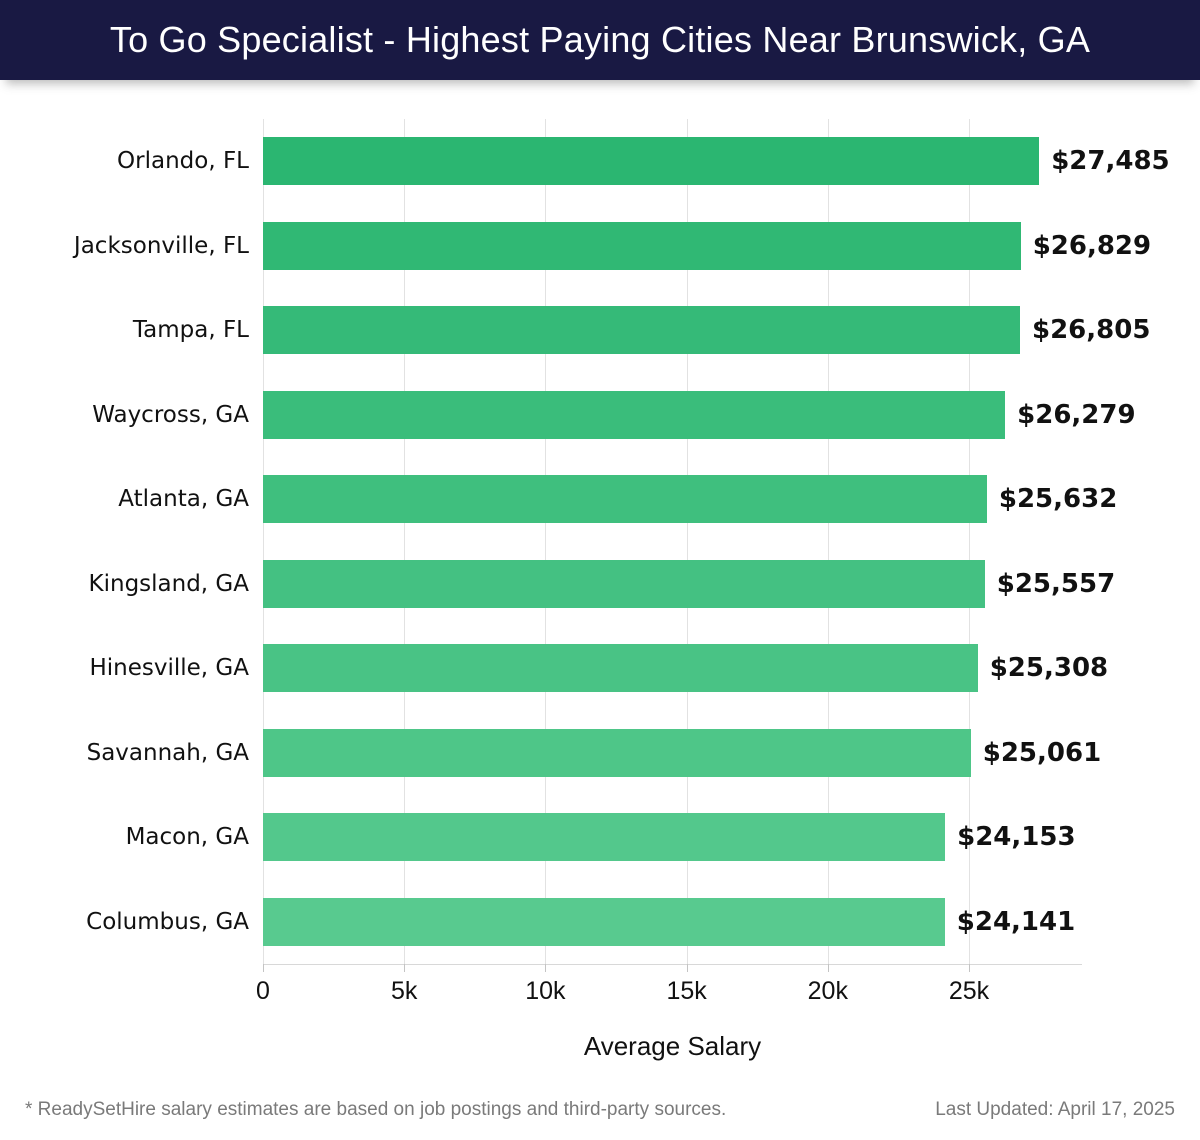 The width and height of the screenshot is (1200, 1140). I want to click on bar-row: Tampa, FL $26,805, so click(641, 330).